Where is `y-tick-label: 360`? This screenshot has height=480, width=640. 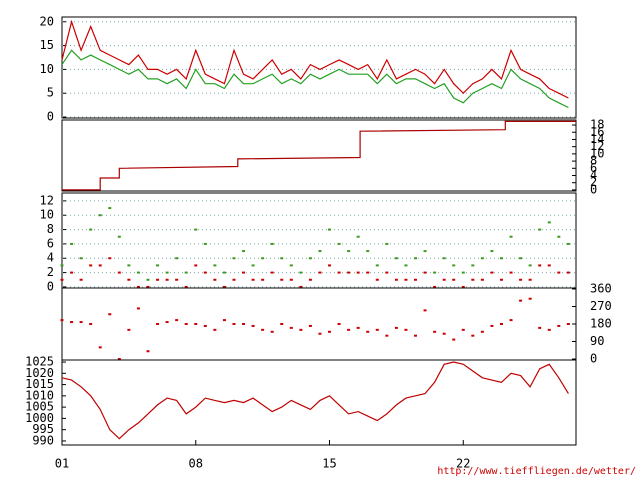 y-tick-label: 360 is located at coordinates (601, 288).